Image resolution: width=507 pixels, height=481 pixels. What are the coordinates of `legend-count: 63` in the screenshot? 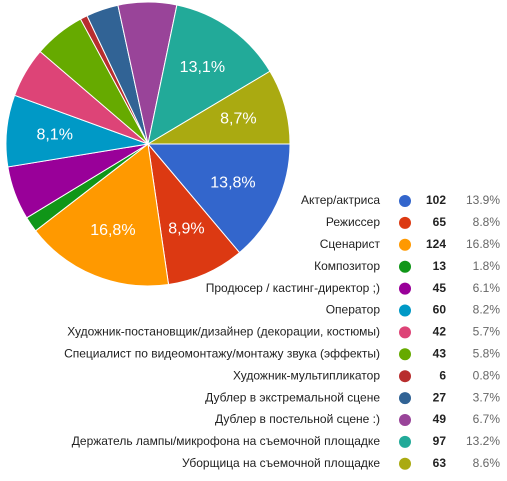 It's located at (440, 463).